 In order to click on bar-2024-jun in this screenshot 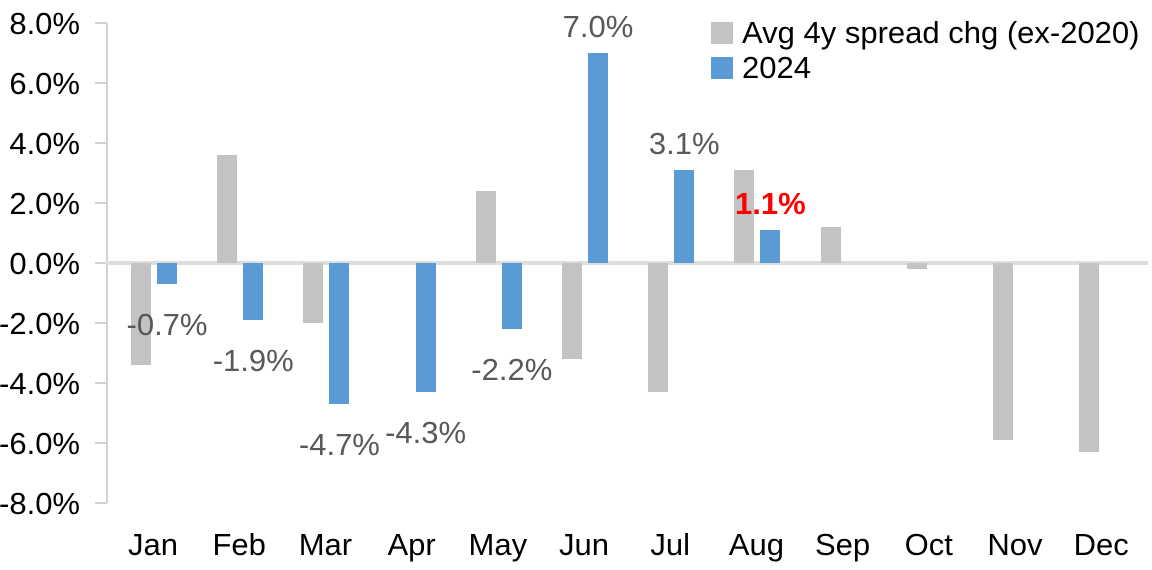, I will do `click(598, 158)`.